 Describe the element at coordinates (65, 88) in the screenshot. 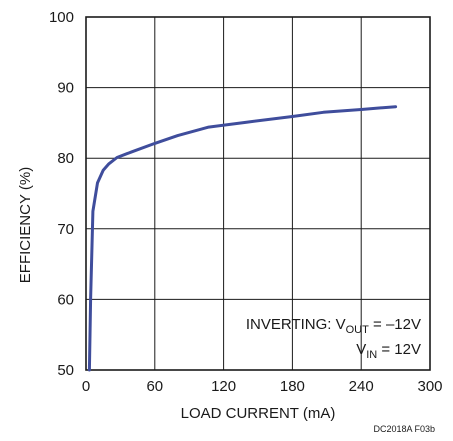

I see `y-tick-label: 90` at that location.